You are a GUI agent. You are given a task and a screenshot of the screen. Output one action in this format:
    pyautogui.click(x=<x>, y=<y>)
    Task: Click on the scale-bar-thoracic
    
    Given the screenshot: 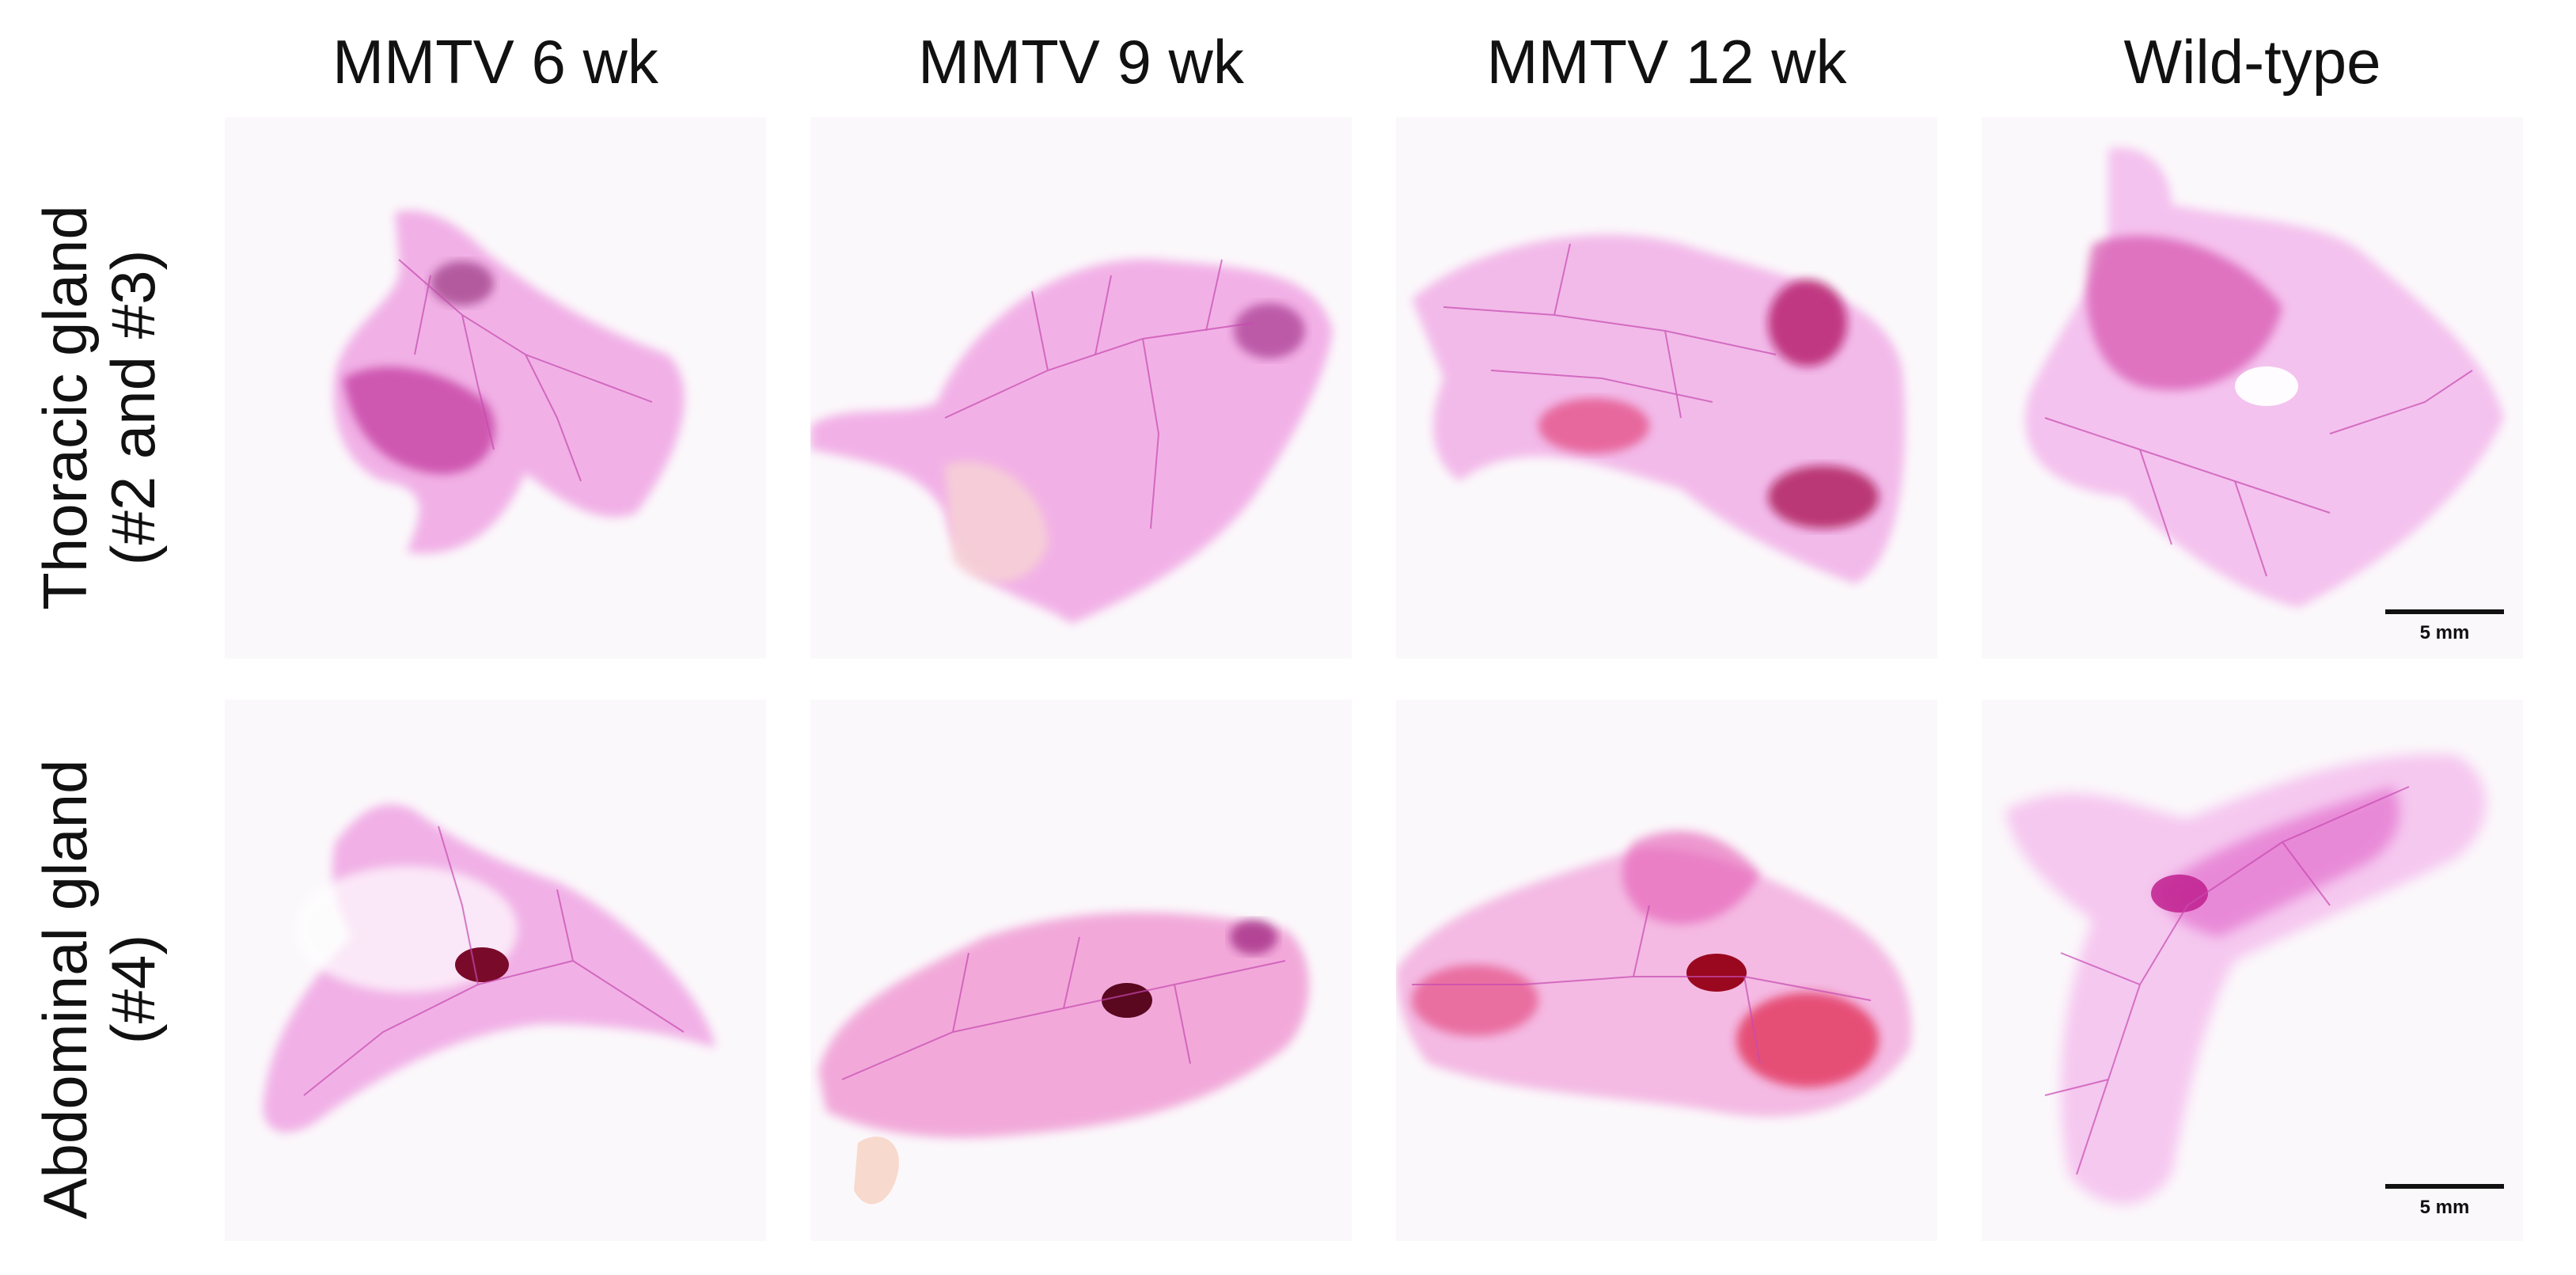 What is the action you would take?
    pyautogui.click(x=2444, y=611)
    